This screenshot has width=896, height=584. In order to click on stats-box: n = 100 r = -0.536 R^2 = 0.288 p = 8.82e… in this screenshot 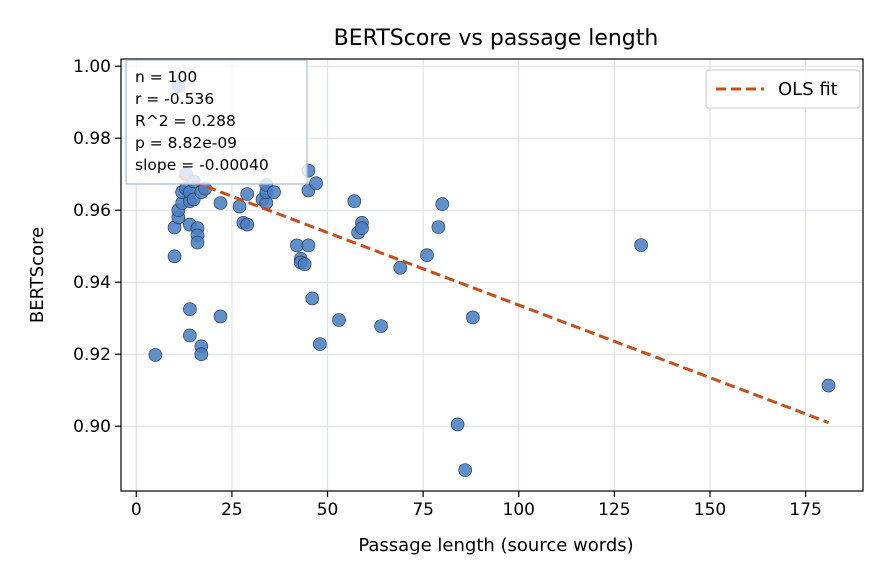, I will do `click(216, 122)`.